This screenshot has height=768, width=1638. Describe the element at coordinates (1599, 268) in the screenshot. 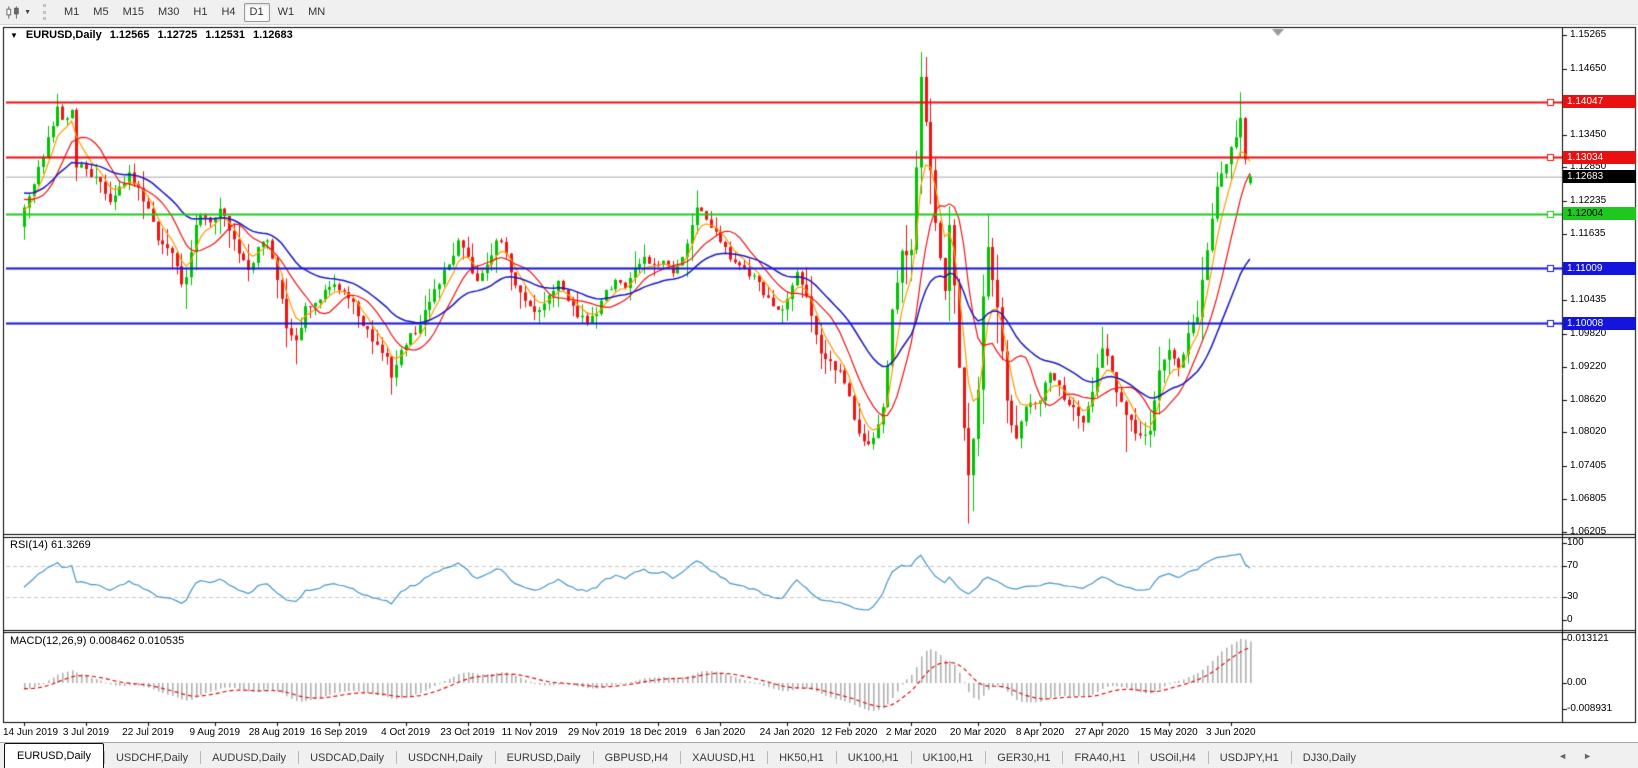

I see `price-line-badge: 1.11009` at that location.